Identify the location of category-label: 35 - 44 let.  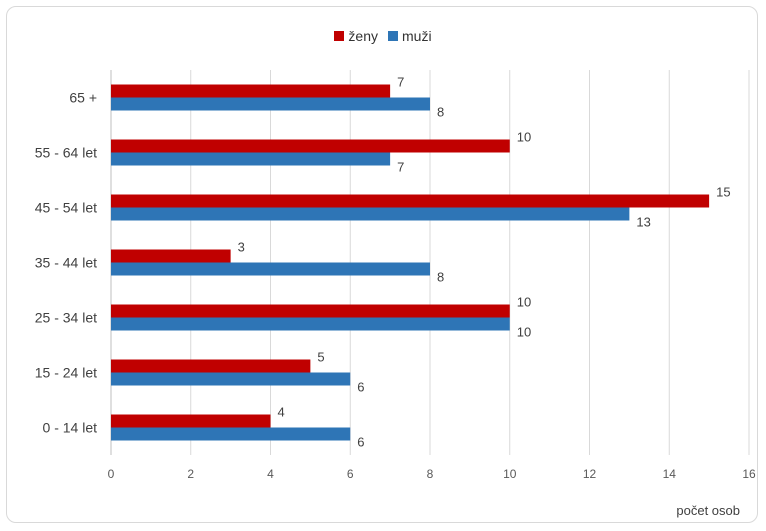
(66, 263).